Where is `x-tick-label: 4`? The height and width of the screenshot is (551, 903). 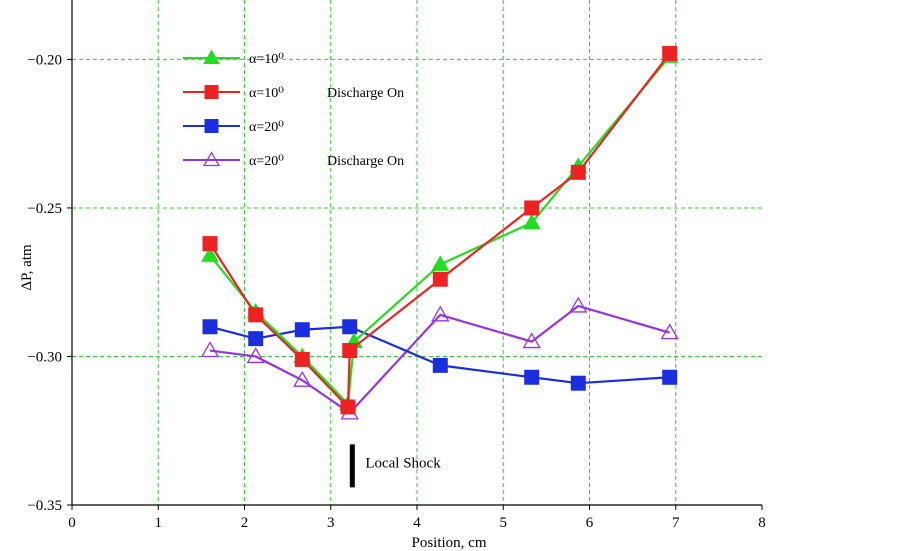 x-tick-label: 4 is located at coordinates (417, 523).